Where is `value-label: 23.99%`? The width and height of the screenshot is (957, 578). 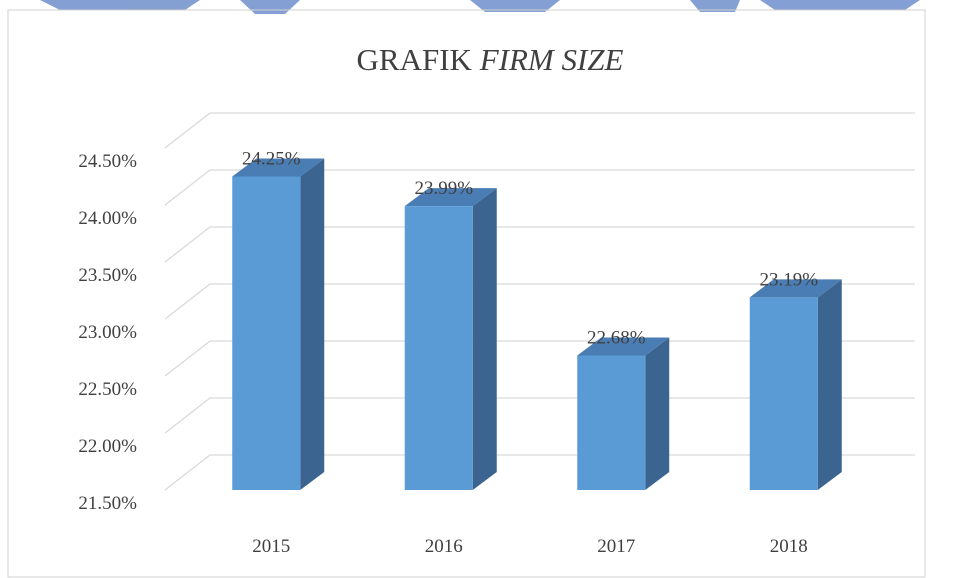 value-label: 23.99% is located at coordinates (443, 188).